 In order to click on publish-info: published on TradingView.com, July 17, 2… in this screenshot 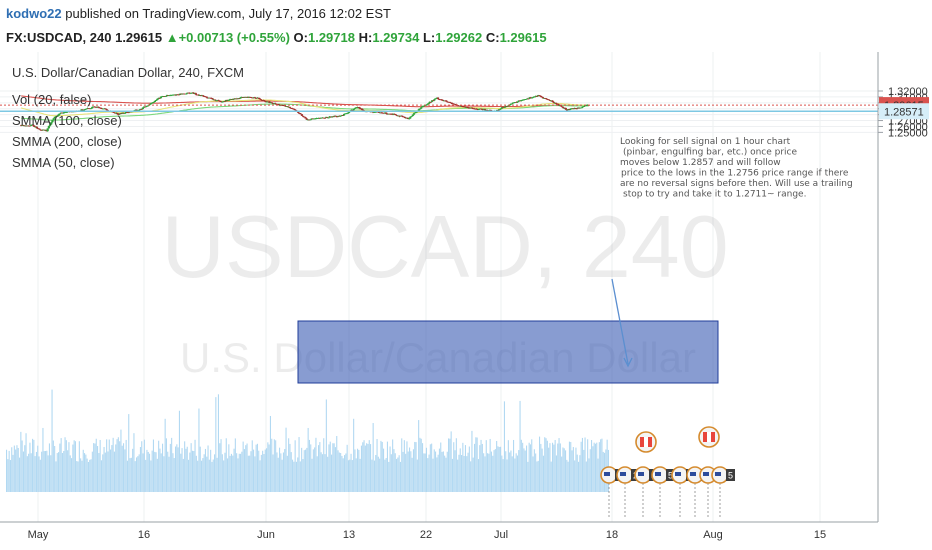, I will do `click(228, 13)`.